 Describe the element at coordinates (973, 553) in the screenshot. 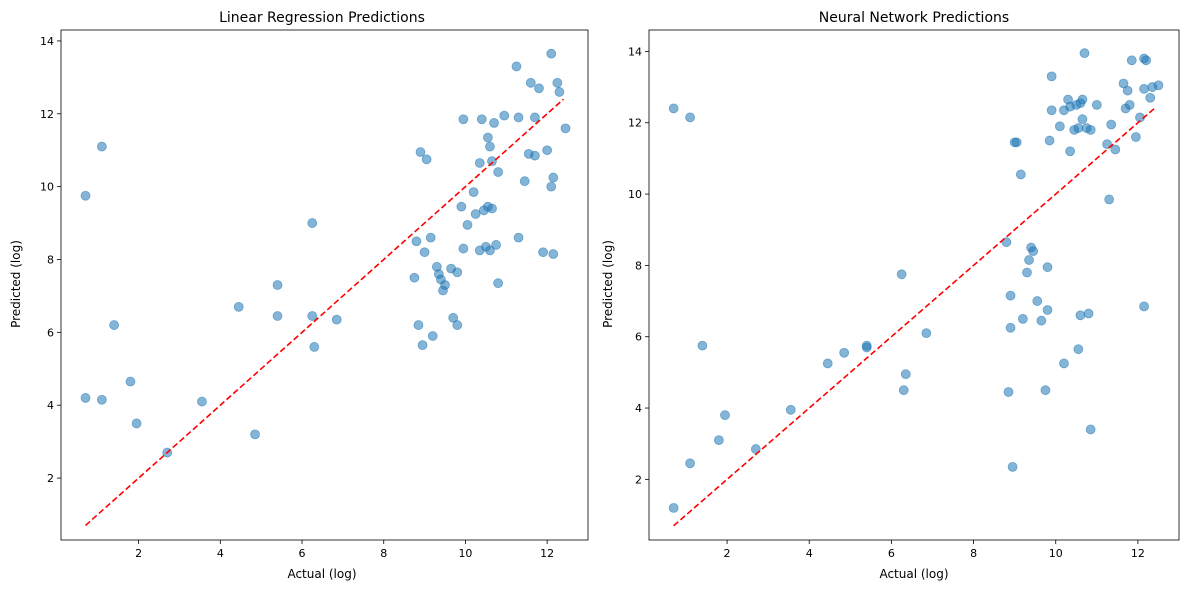

I see `x-tick-label: 8` at that location.